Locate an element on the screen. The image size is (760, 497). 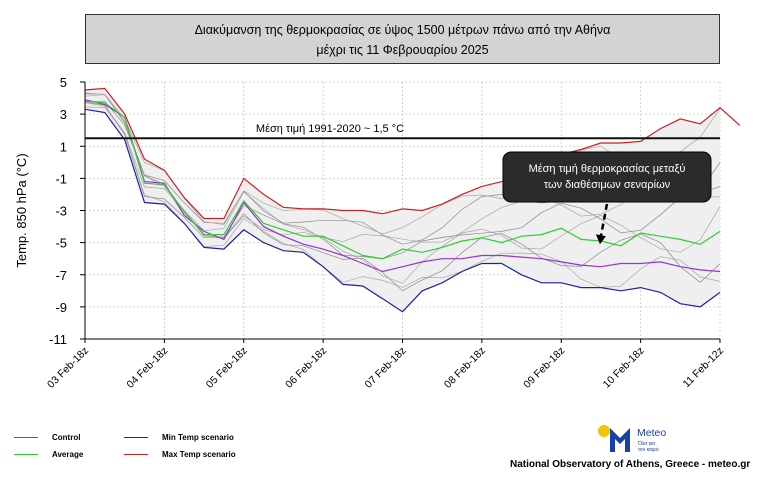
logo-m-icon is located at coordinates (620, 440).